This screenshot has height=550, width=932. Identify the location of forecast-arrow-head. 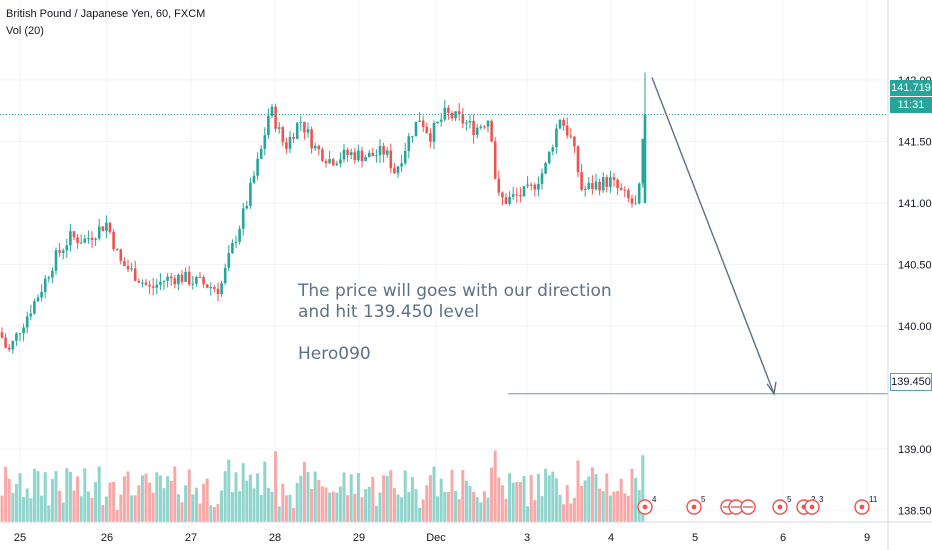
(771, 388).